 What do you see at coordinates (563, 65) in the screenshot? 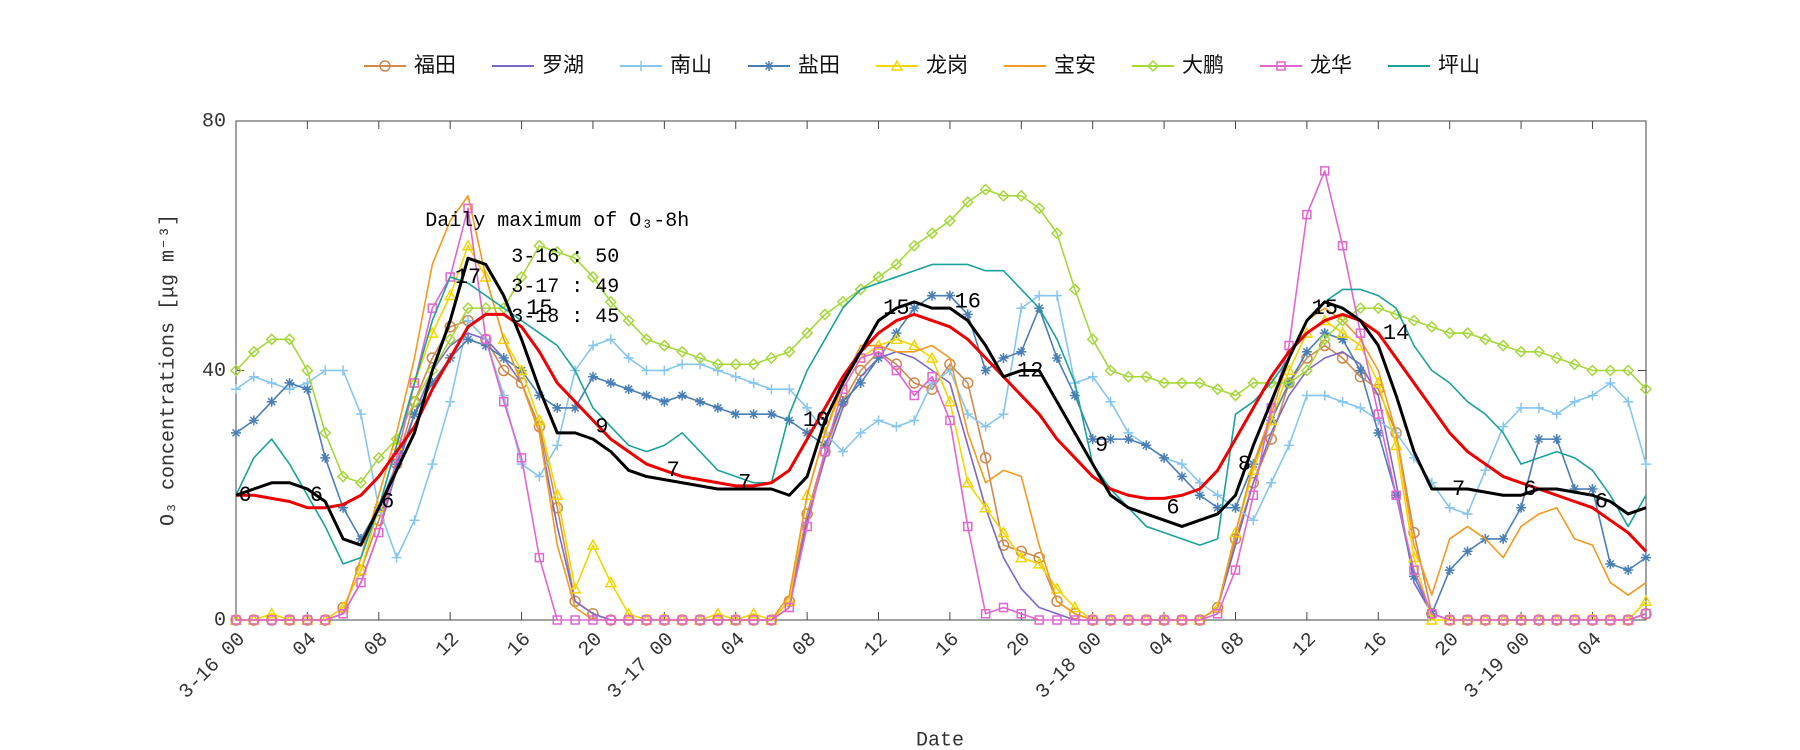
I see `legend-label: 罗湖` at bounding box center [563, 65].